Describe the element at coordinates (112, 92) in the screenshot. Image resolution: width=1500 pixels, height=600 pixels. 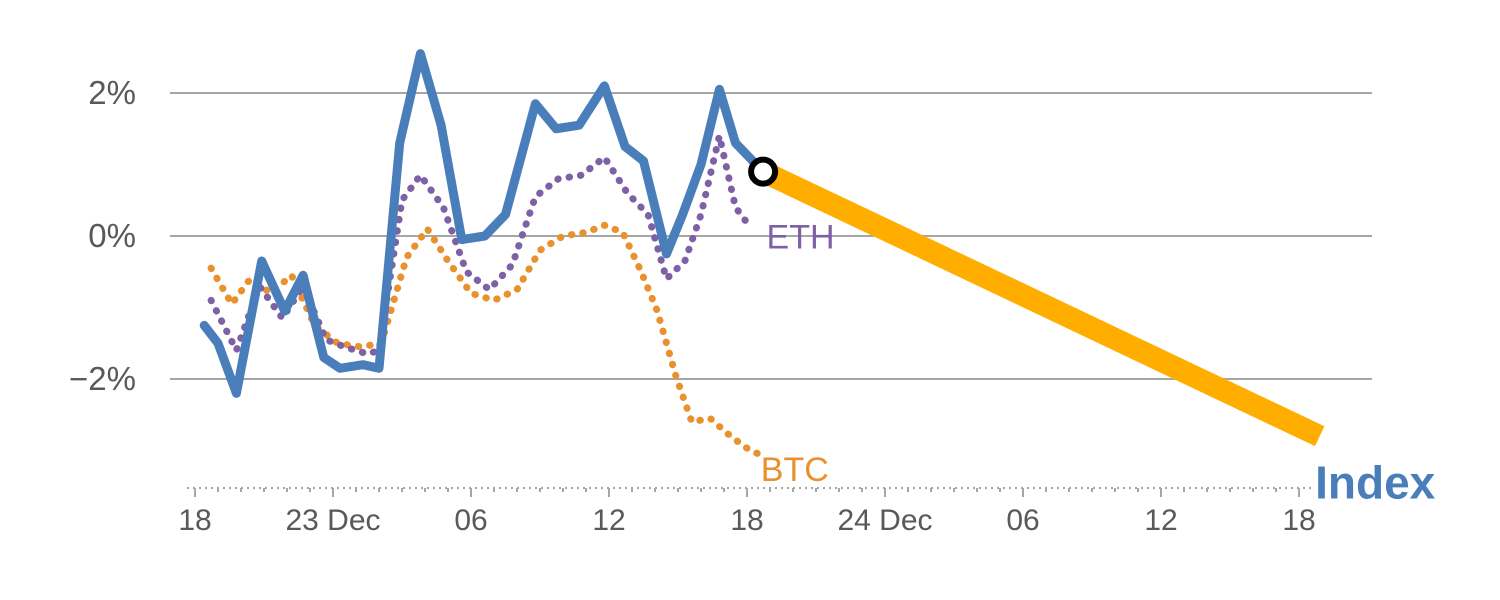
I see `y-axis-tick-label: 2%` at that location.